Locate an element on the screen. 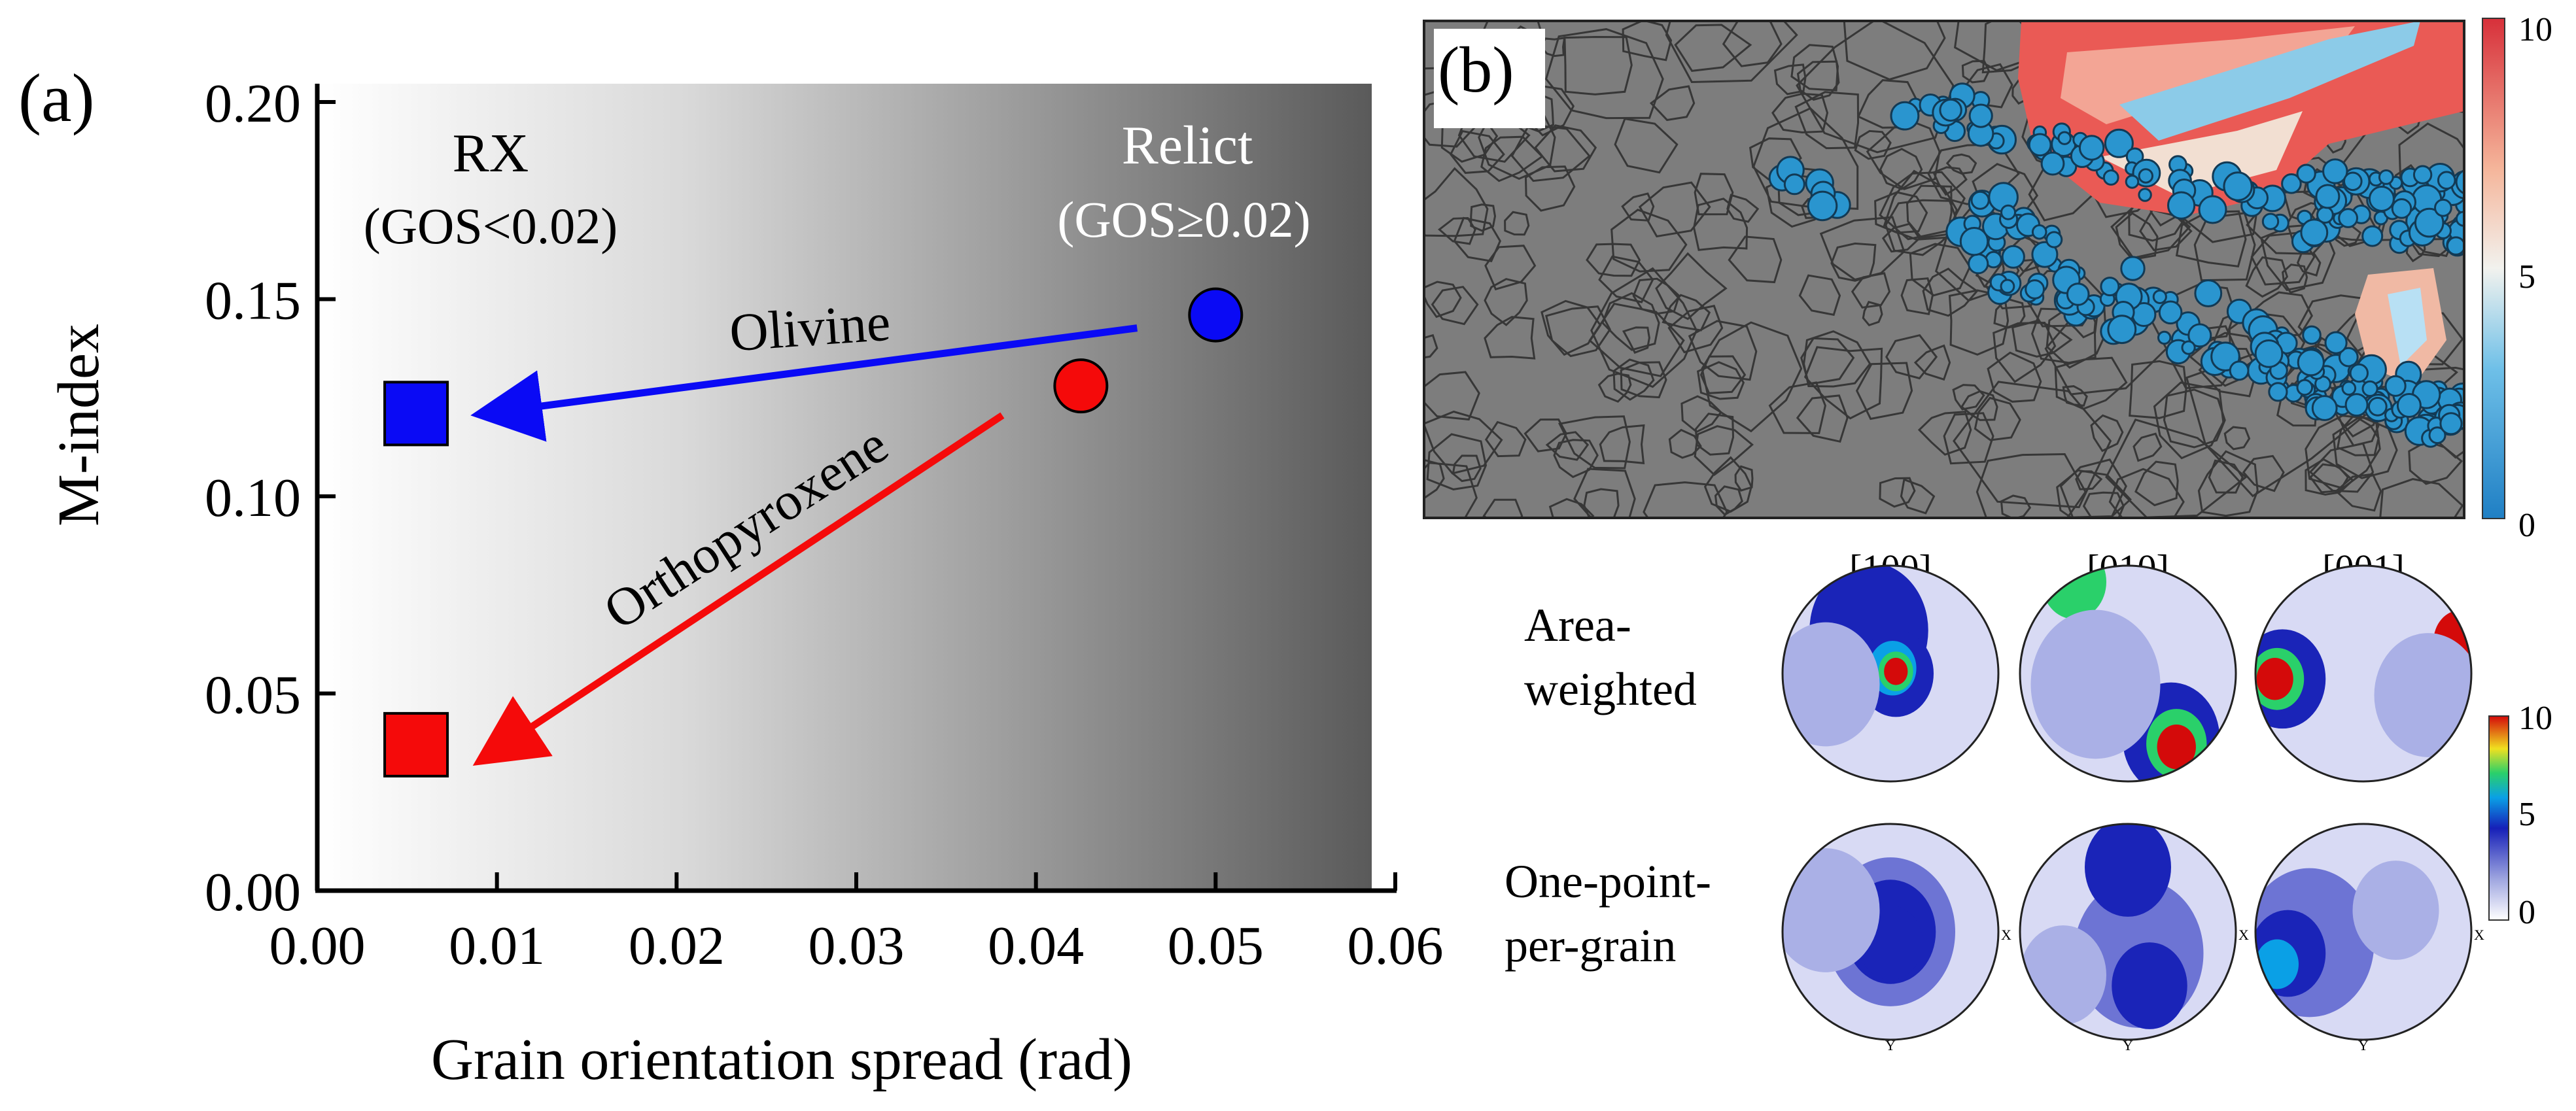 This screenshot has width=2576, height=1111. arrow-orthopyroxene is located at coordinates (738, 589).